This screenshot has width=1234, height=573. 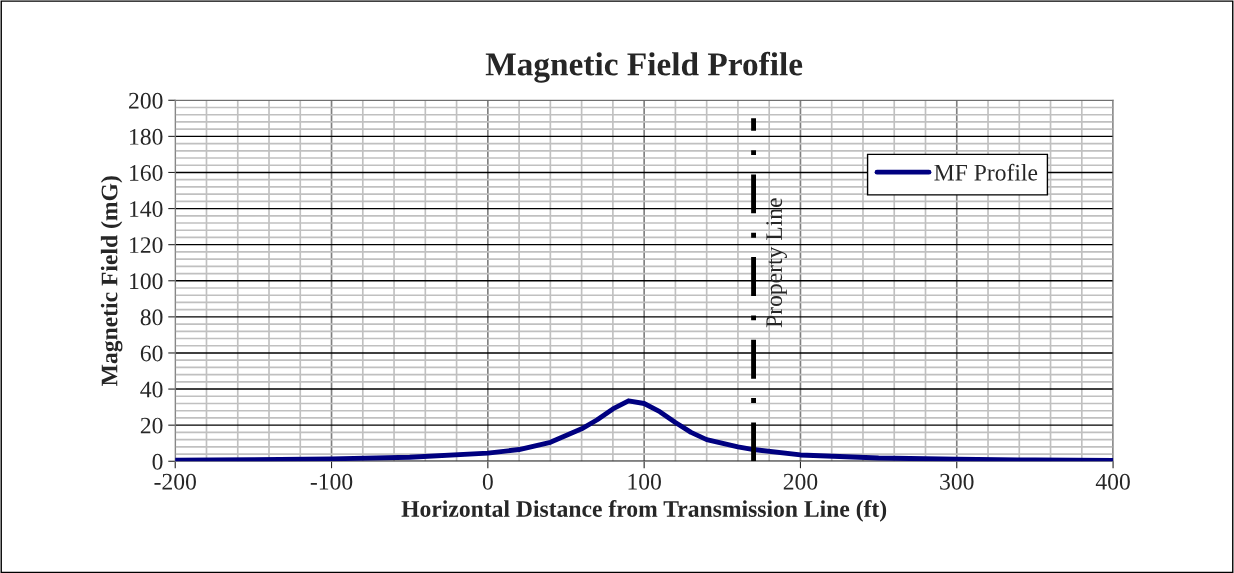 What do you see at coordinates (986, 172) in the screenshot?
I see `legend-label: MF Profile` at bounding box center [986, 172].